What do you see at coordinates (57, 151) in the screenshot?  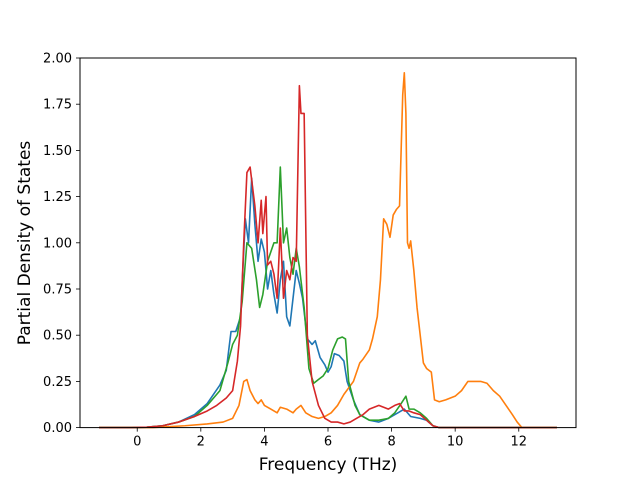 I see `y-tick-label: 1.50` at bounding box center [57, 151].